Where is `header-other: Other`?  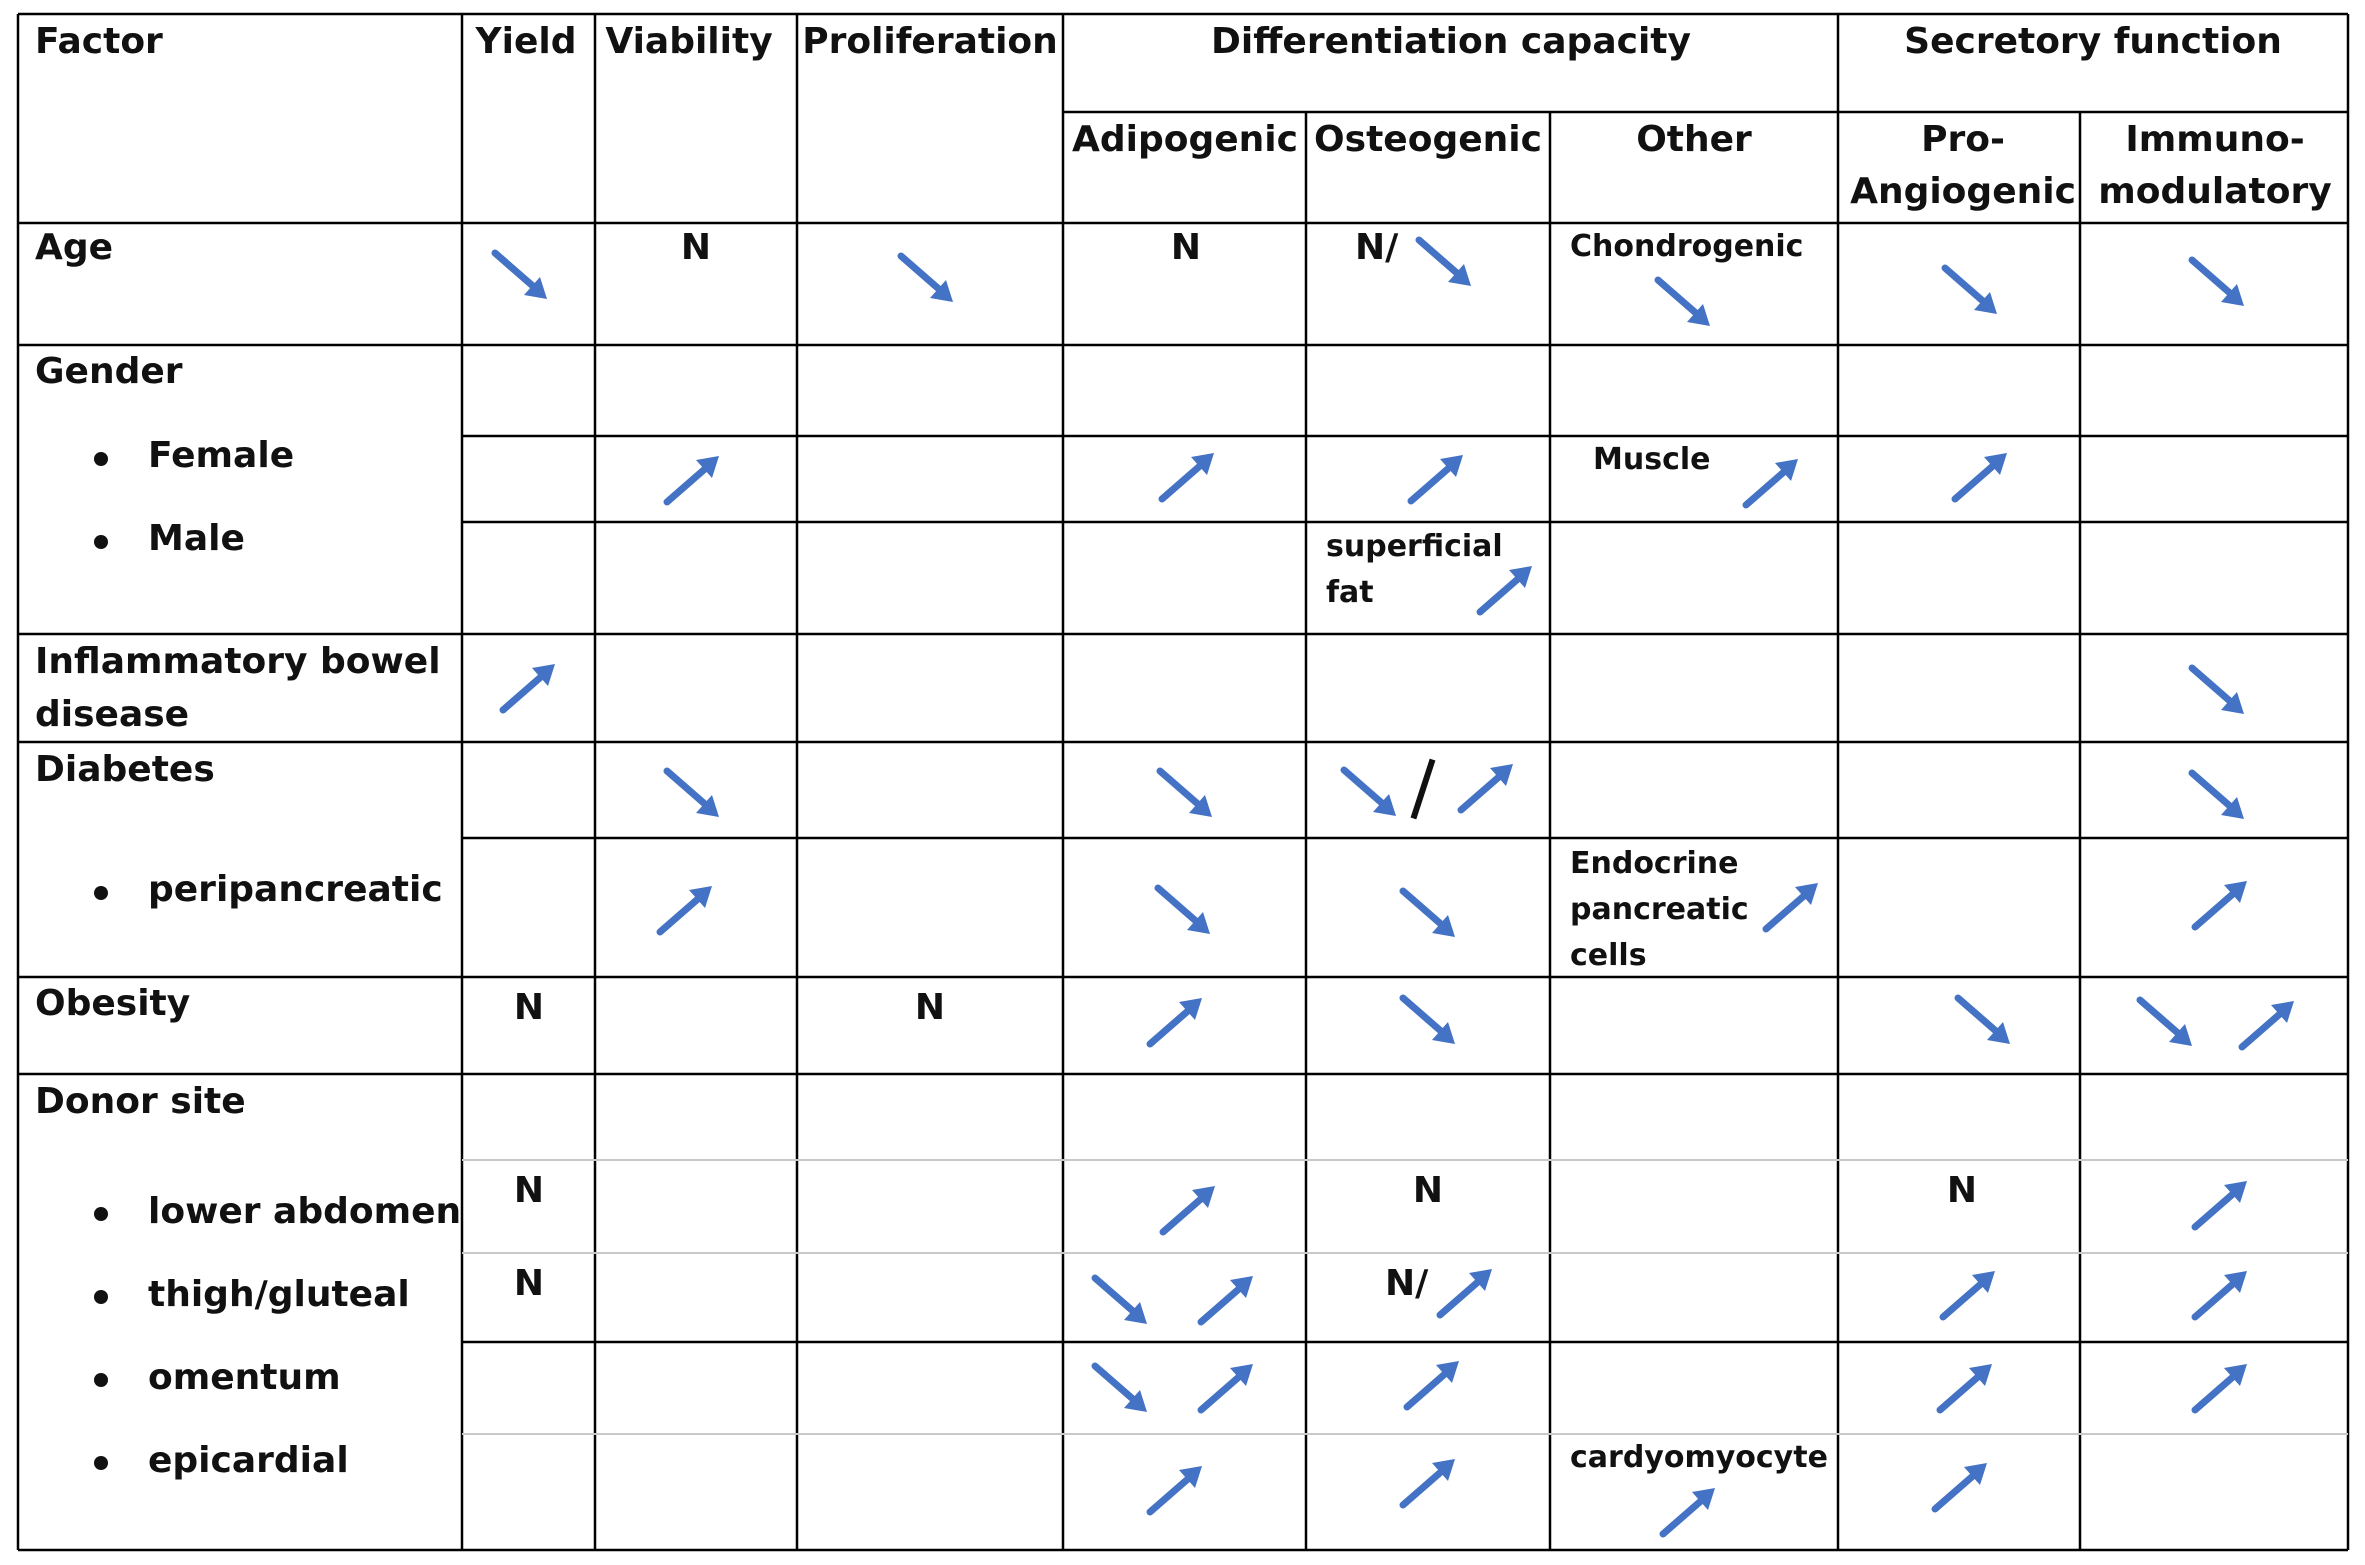 header-other: Other is located at coordinates (1694, 139).